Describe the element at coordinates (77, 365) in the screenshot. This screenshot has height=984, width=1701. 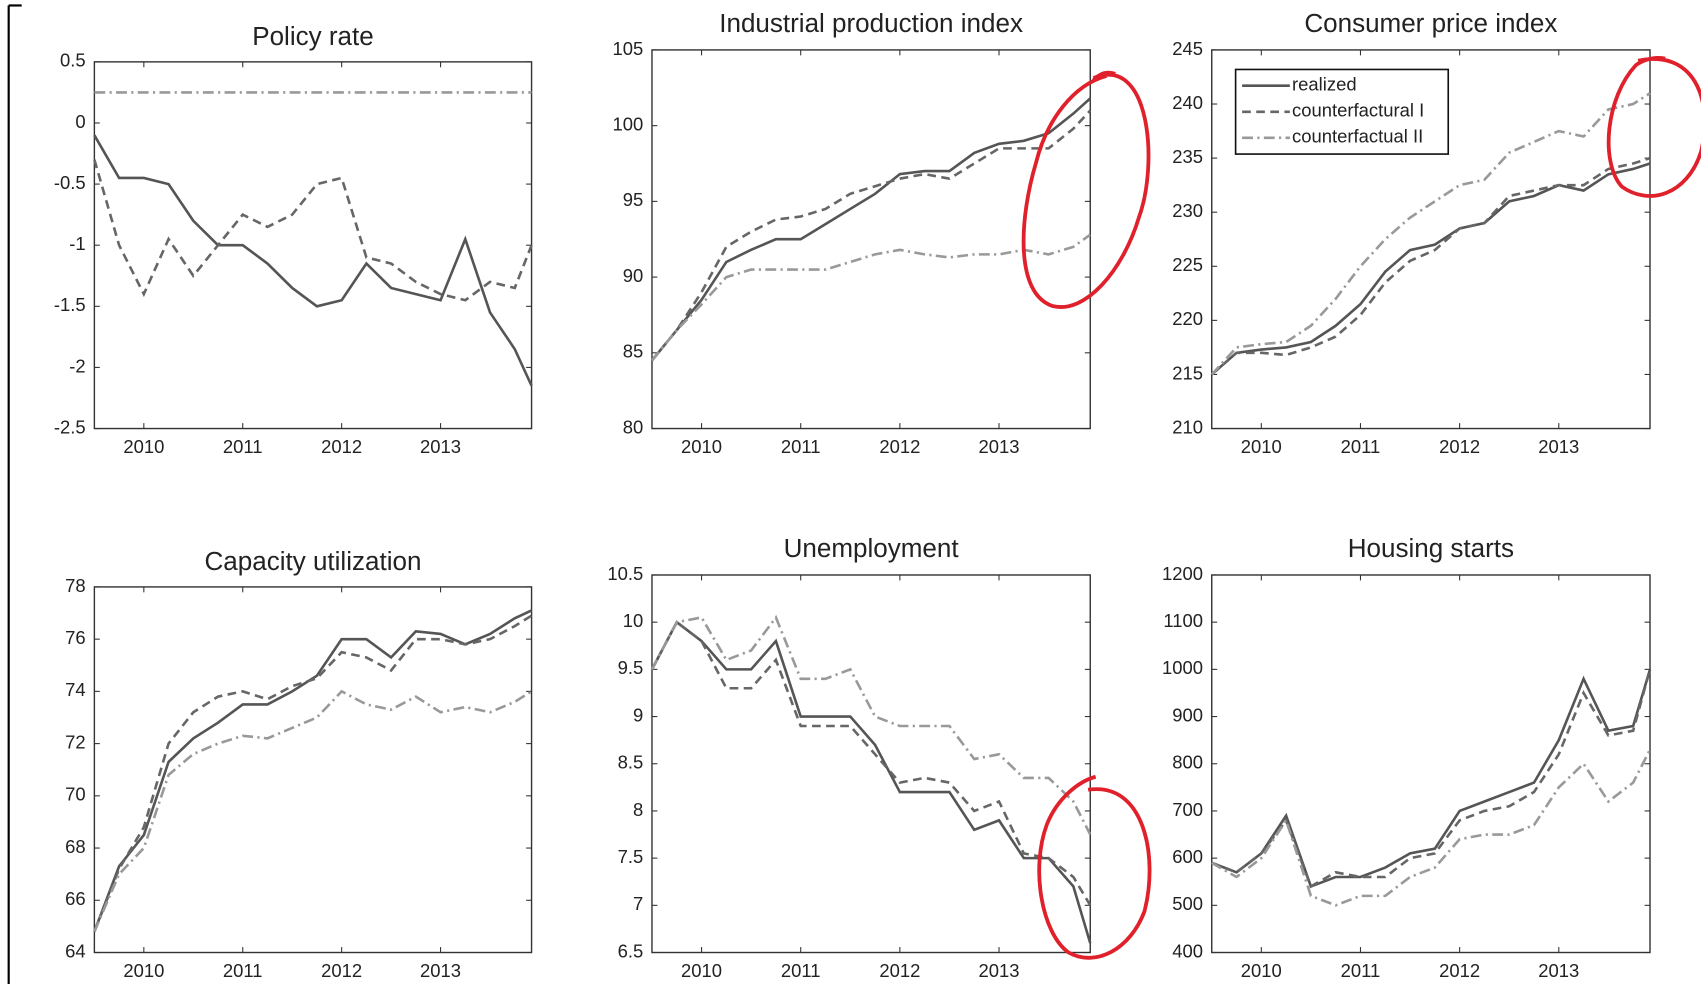
I see `y-tick-label: -2` at that location.